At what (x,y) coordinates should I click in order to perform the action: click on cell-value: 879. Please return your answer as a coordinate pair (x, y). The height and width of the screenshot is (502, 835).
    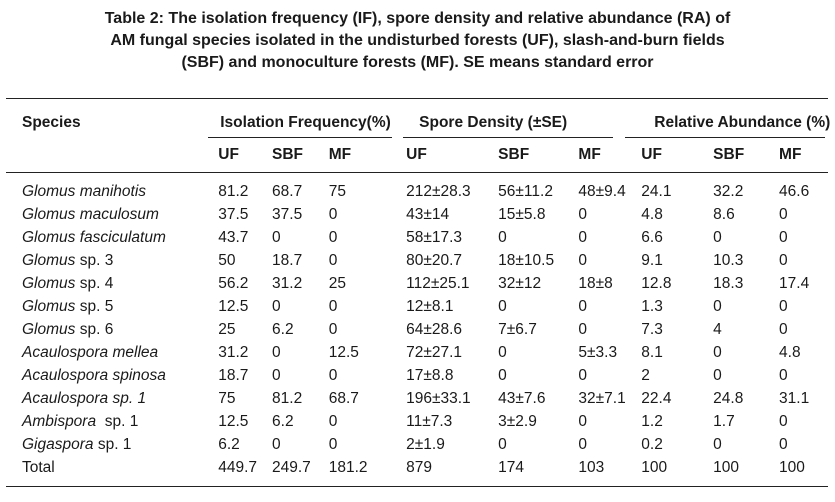
    Looking at the image, I should click on (419, 467).